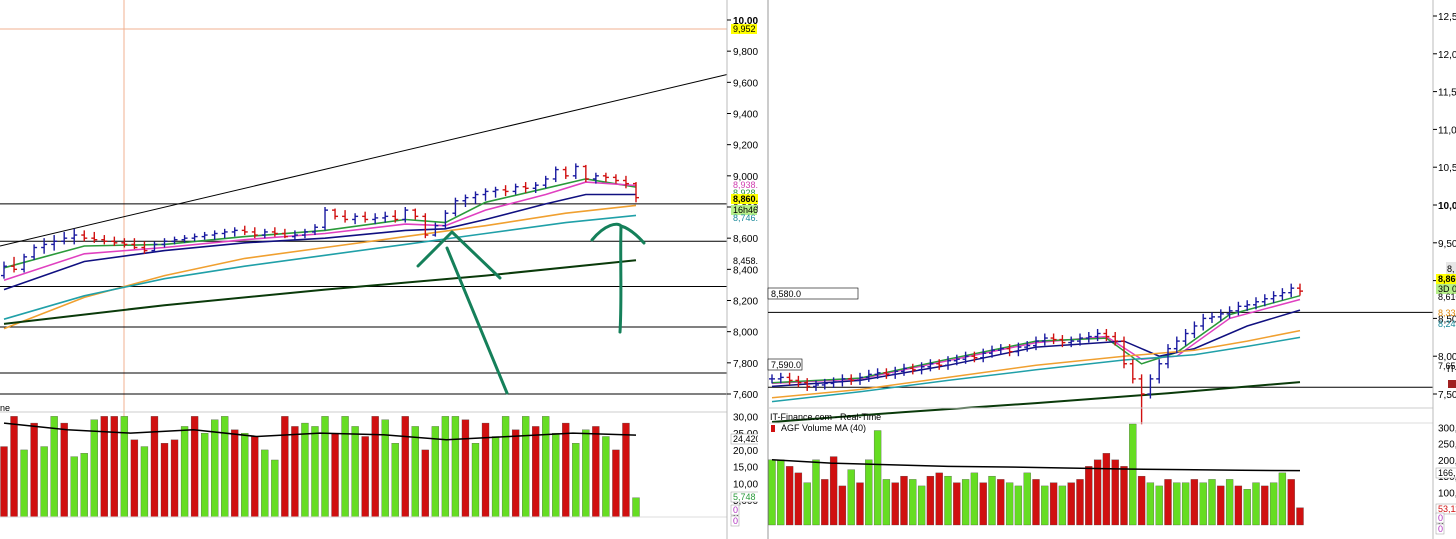 The width and height of the screenshot is (1456, 539). I want to click on price-tag-label: 9,952, so click(744, 29).